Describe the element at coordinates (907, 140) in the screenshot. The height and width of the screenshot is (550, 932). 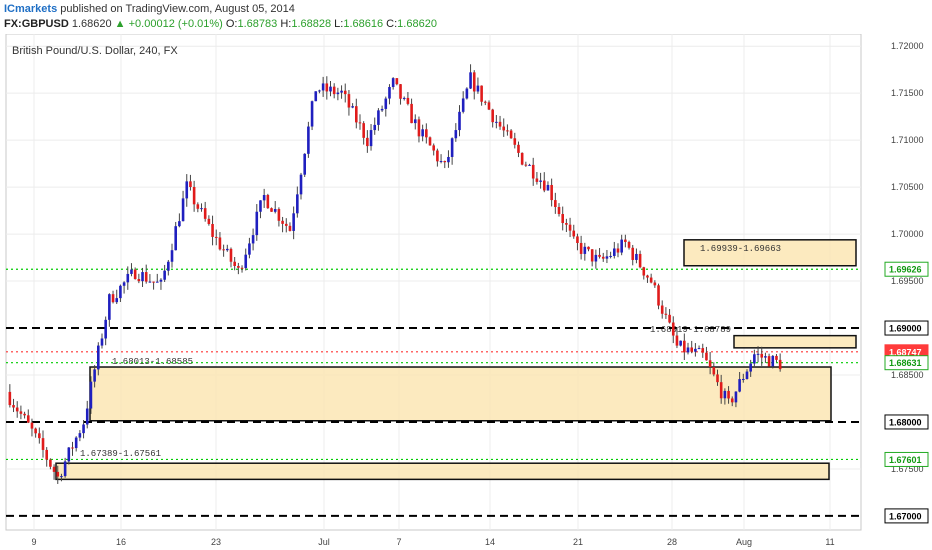
I see `y-tick-label: 1.71000` at that location.